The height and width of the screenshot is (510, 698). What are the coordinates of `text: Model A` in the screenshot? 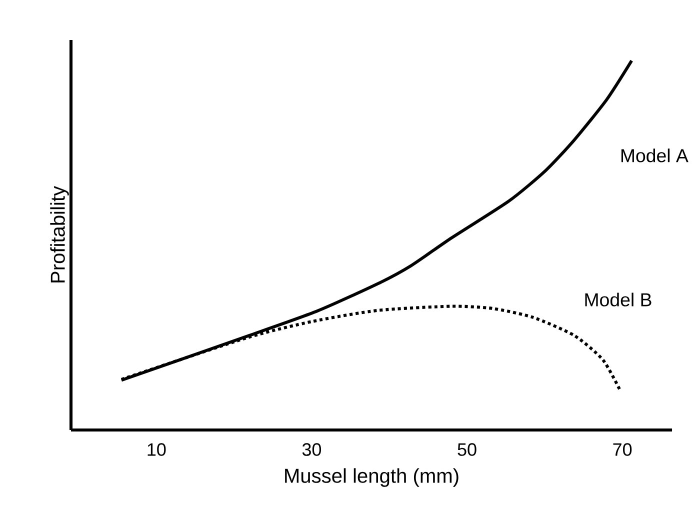 It's located at (654, 155).